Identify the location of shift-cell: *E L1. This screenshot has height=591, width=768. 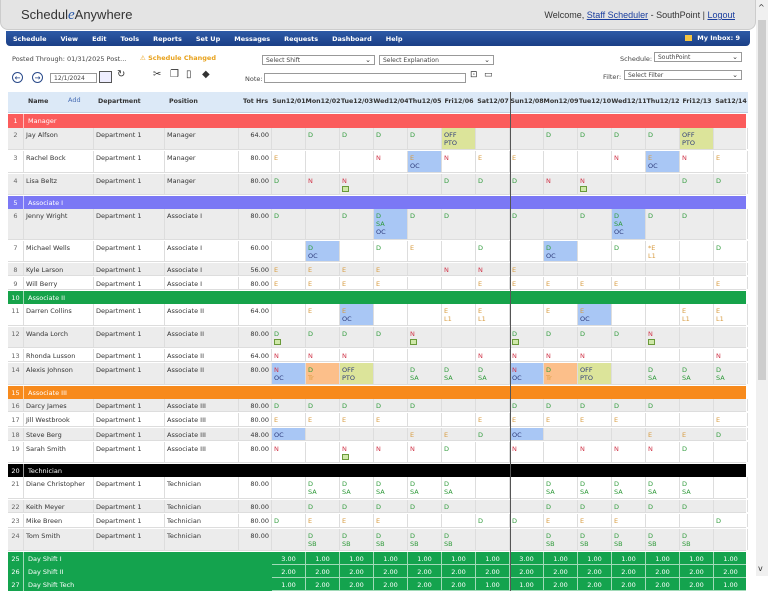
(663, 251).